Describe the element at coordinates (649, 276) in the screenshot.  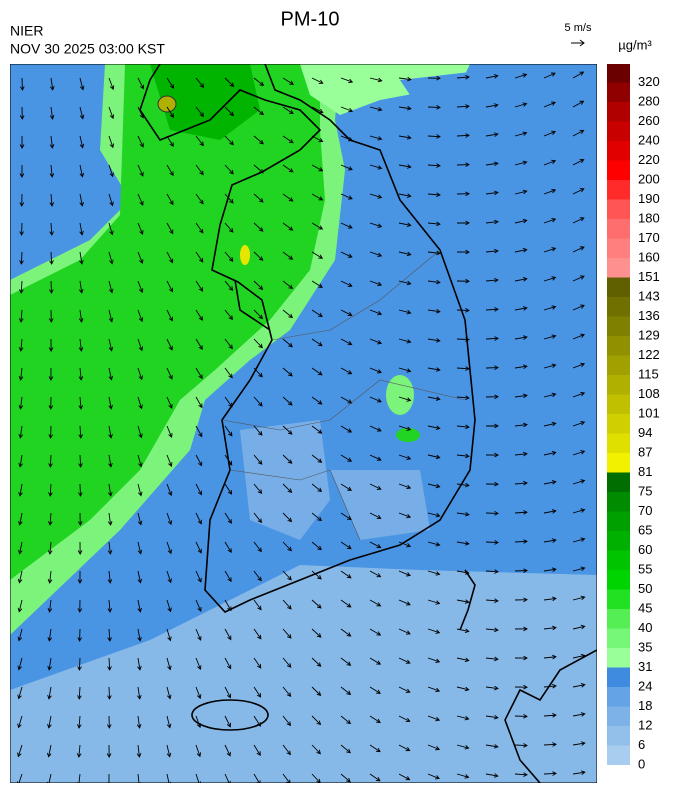
I see `colorbar-label: 151` at that location.